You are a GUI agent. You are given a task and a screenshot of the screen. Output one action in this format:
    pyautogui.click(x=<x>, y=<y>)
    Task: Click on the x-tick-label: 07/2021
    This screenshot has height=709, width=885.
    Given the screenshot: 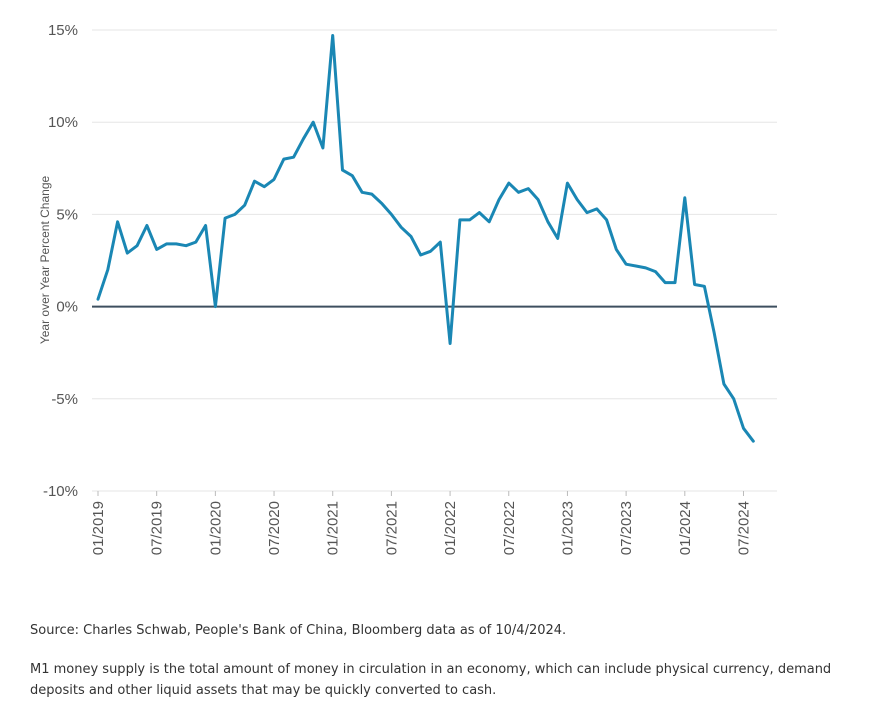 What is the action you would take?
    pyautogui.click(x=391, y=528)
    